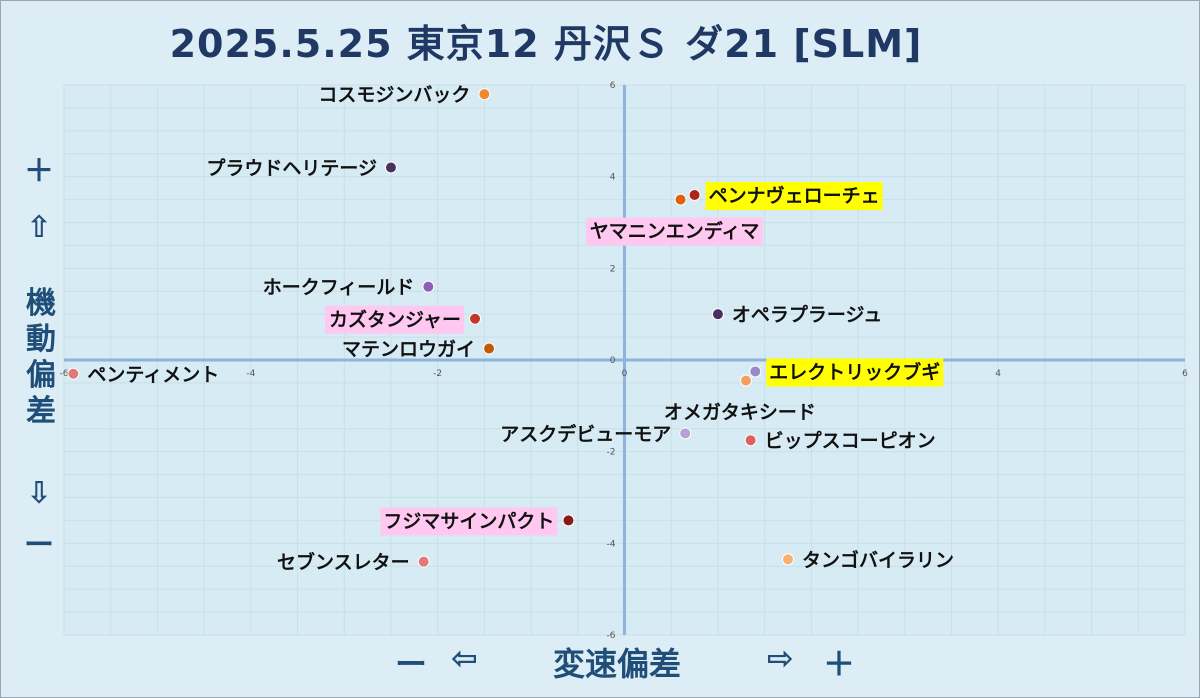 The width and height of the screenshot is (1200, 698). I want to click on point-label: セブンスレター, so click(343, 562).